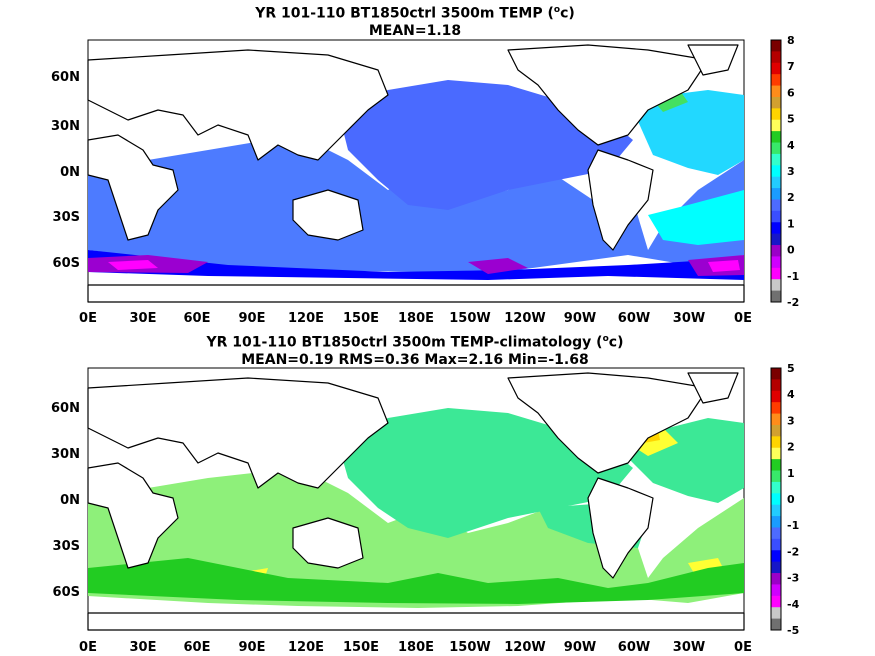 This screenshot has height=656, width=875. I want to click on top-lat-label: 60S, so click(66, 263).